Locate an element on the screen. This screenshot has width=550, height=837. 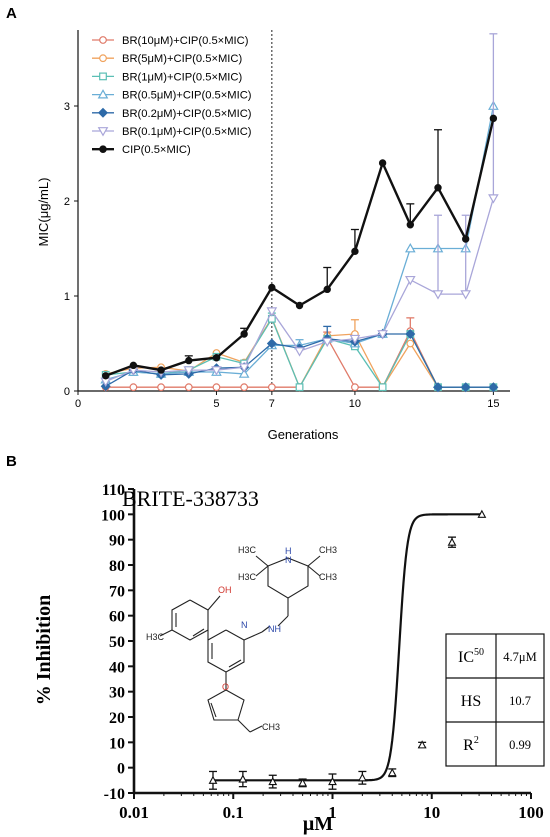
y-tick-label: 100 is located at coordinates (113, 515).